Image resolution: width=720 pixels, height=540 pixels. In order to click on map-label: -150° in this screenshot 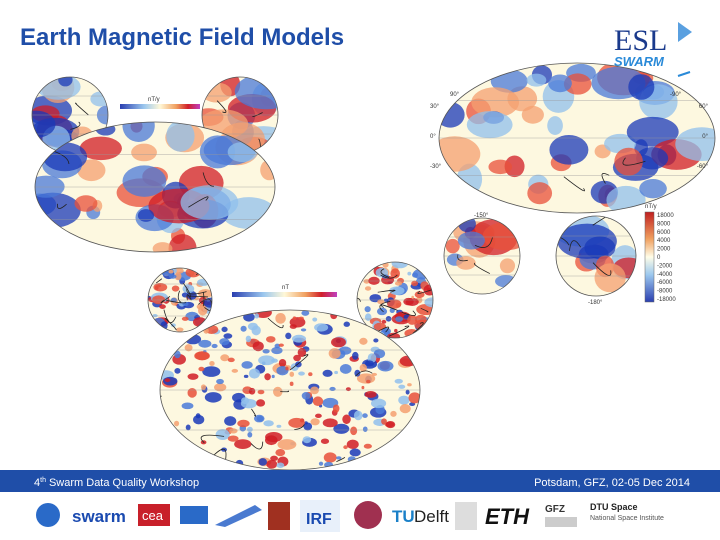, I will do `click(481, 216)`.